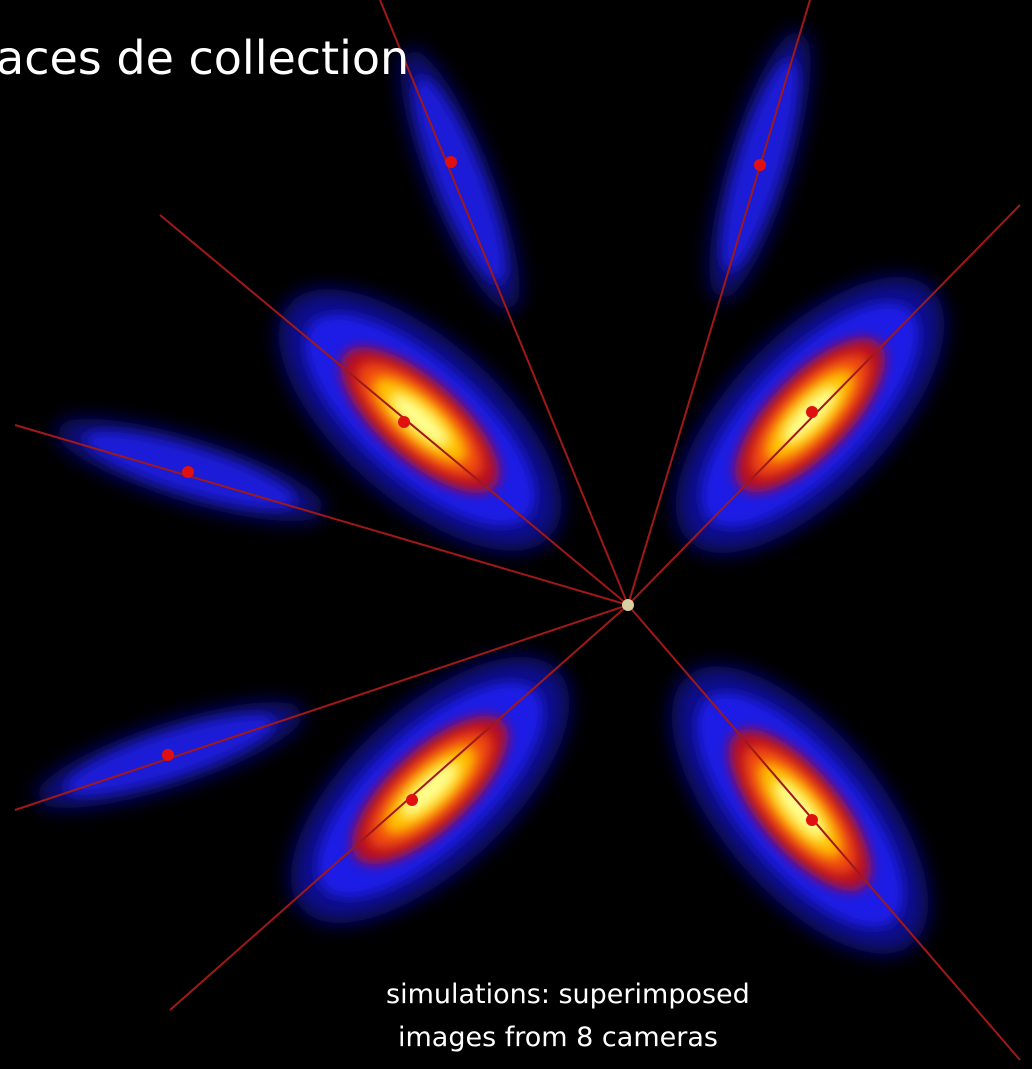 The image size is (1032, 1069). I want to click on source-point, so click(628, 605).